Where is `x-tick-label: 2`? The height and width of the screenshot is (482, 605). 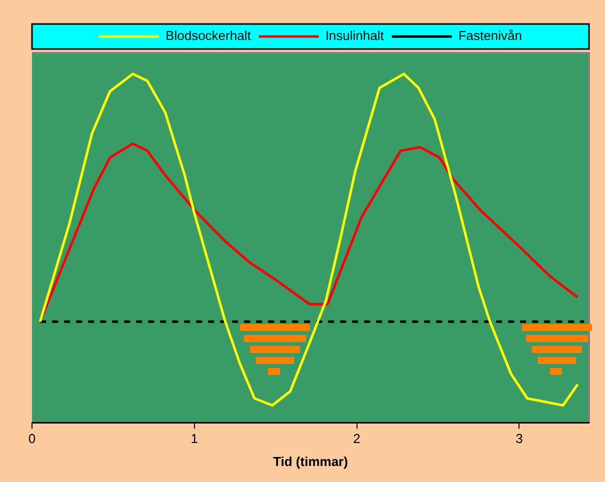
x-tick-label: 2 is located at coordinates (356, 438).